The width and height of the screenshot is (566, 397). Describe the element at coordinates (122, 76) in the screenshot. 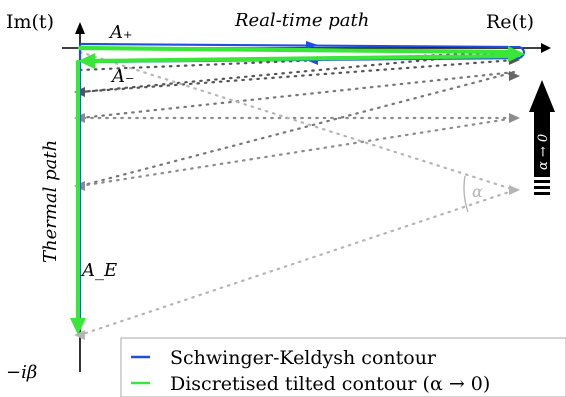

I see `a-minus-label: A₋` at that location.